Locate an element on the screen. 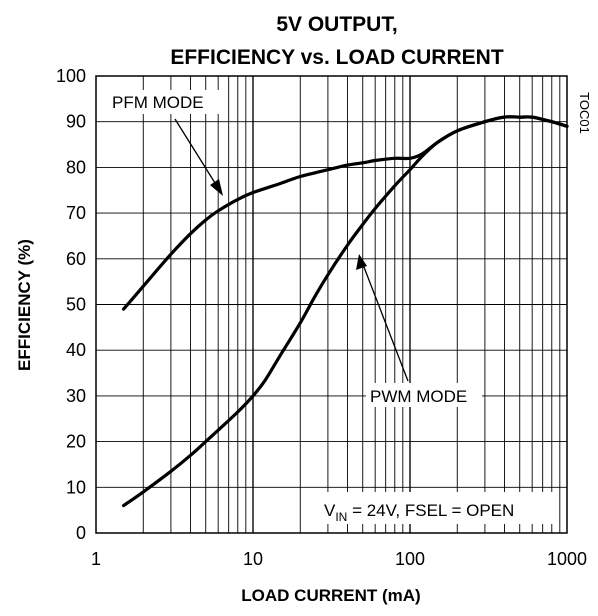 The image size is (598, 616). x-tick-label: 1000 is located at coordinates (567, 559).